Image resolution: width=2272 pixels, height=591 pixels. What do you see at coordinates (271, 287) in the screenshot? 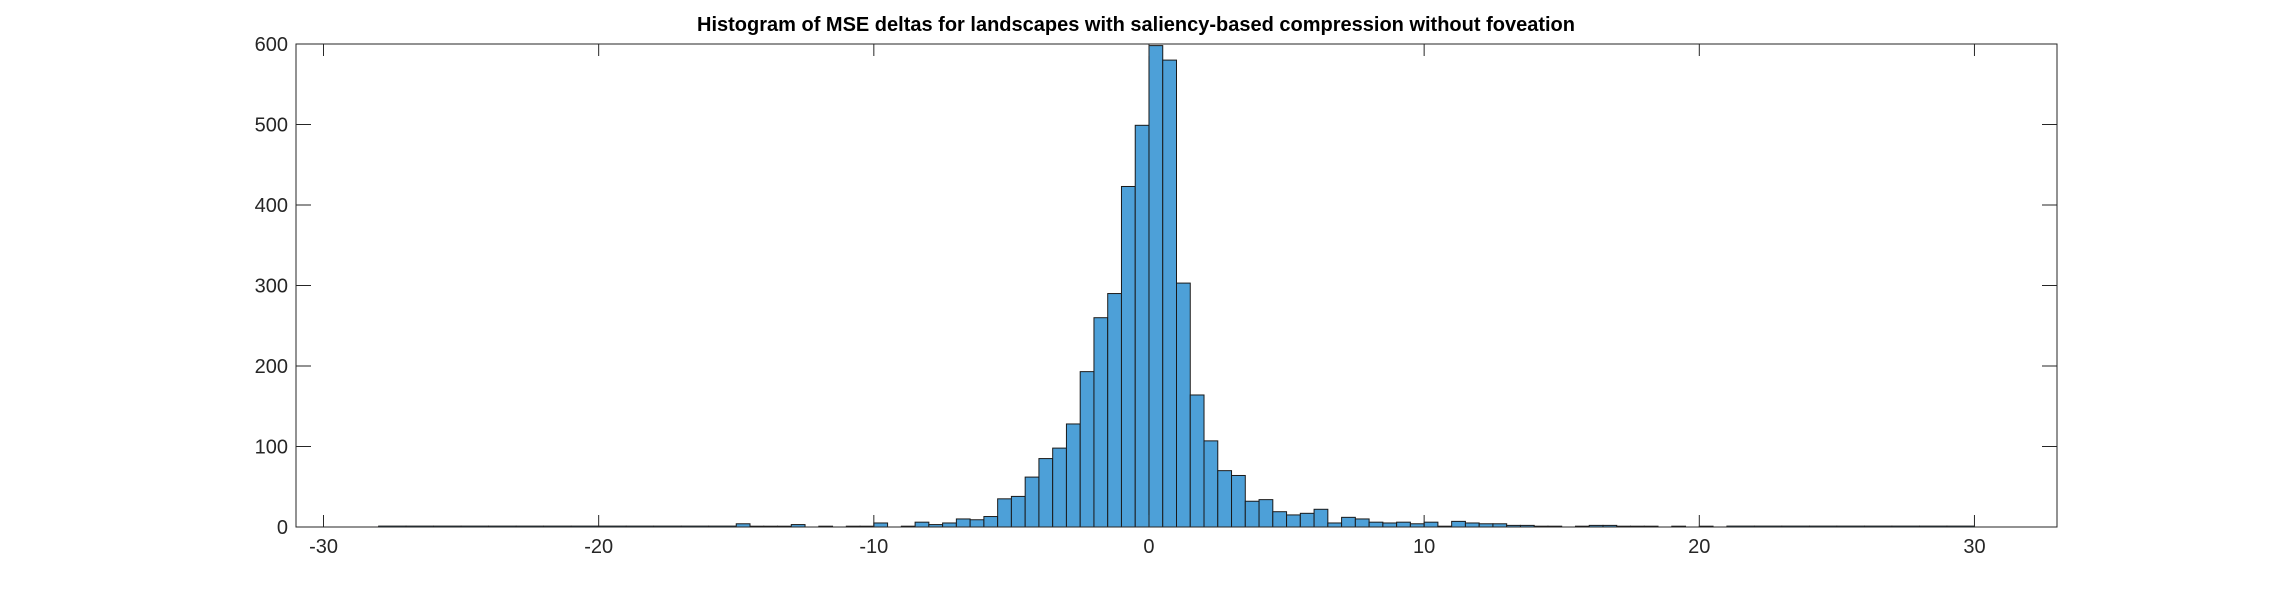
I see `y-tick-label: 300` at bounding box center [271, 287].